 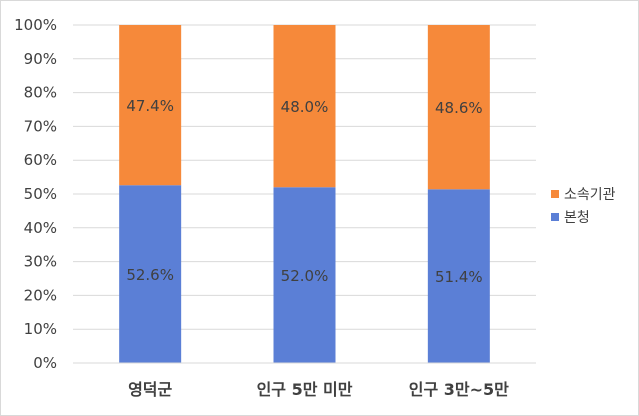 What do you see at coordinates (40, 329) in the screenshot?
I see `y-tick-label: 10%` at bounding box center [40, 329].